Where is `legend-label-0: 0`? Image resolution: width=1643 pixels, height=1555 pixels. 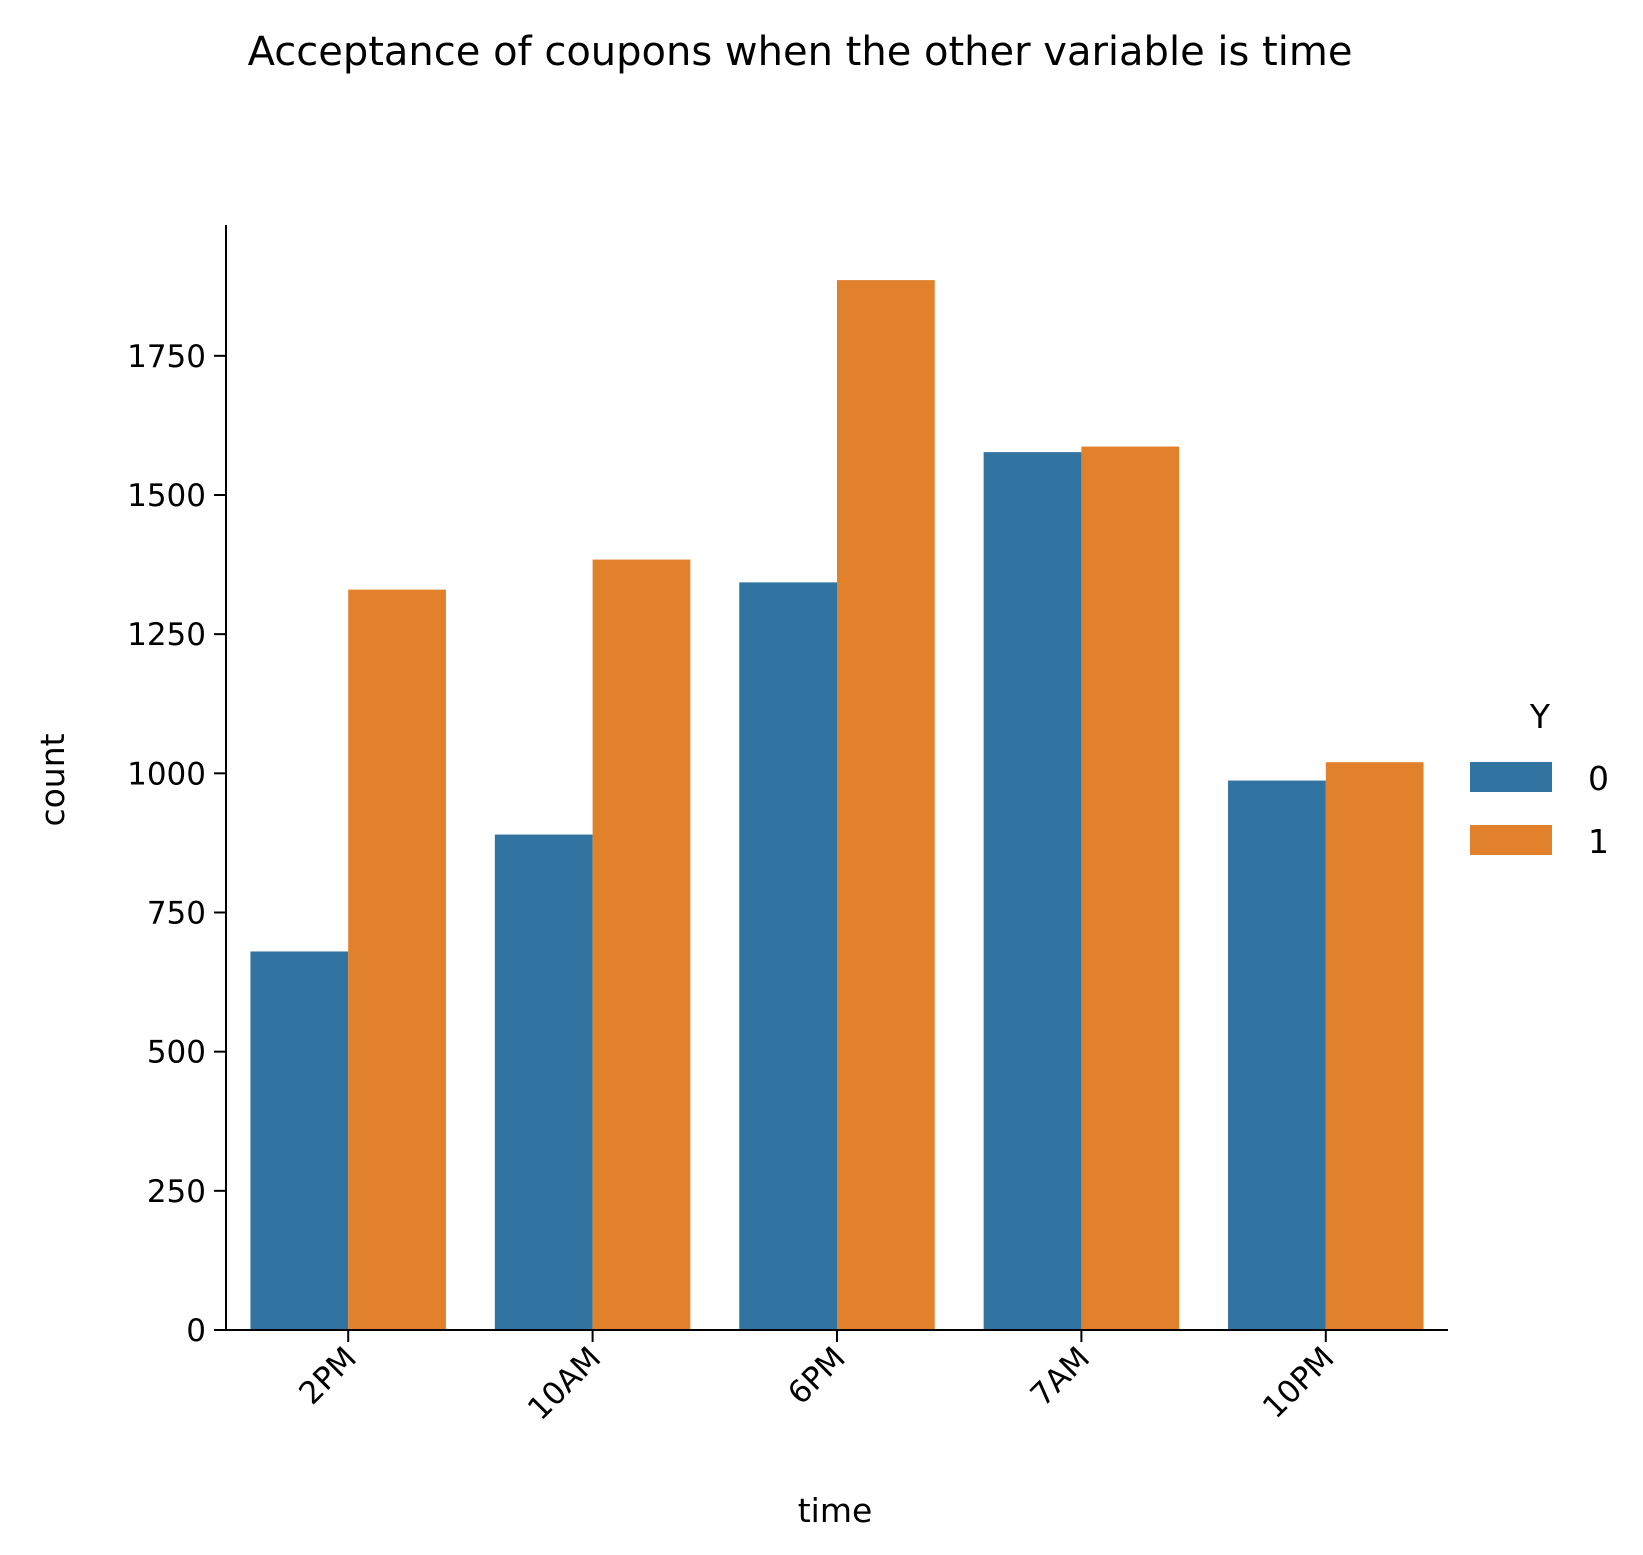 legend-label-0: 0 is located at coordinates (1598, 778).